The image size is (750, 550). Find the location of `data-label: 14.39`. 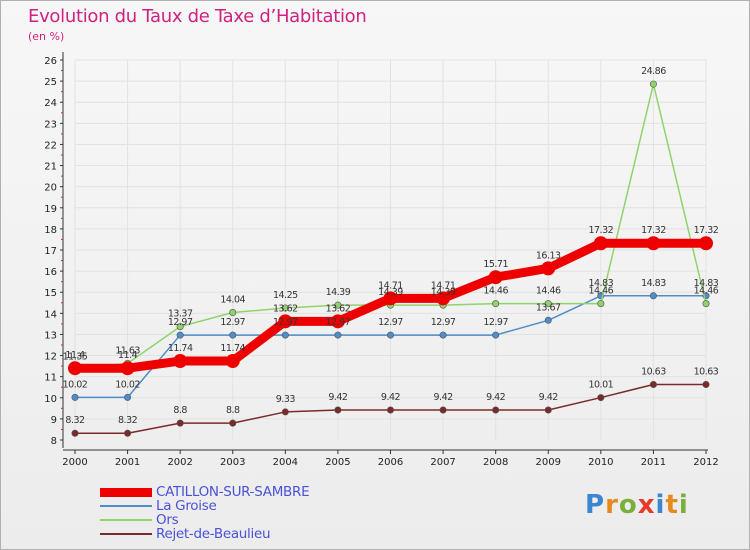

data-label: 14.39 is located at coordinates (390, 292).